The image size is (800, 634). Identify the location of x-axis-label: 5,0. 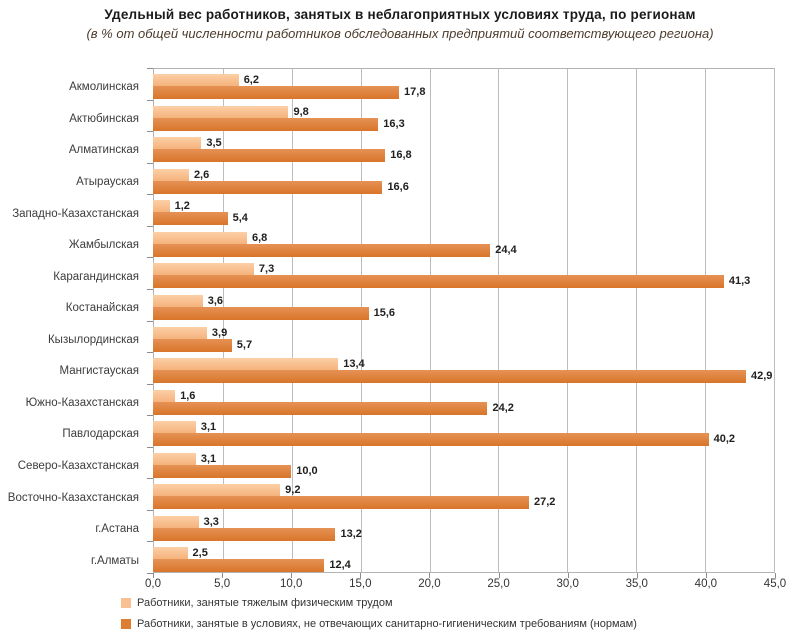
(222, 584).